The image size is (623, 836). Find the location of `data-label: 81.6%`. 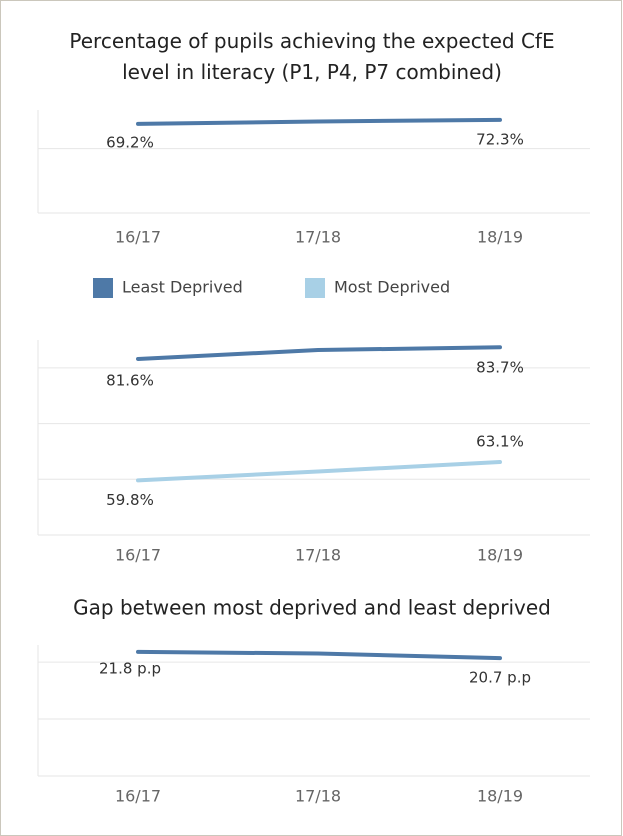

data-label: 81.6% is located at coordinates (130, 380).